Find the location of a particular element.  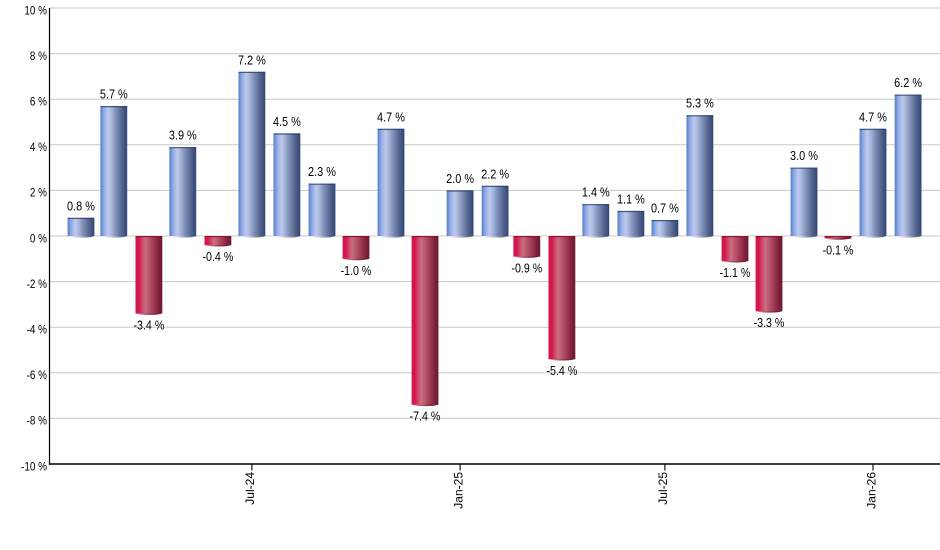

svg-text: -5.4 % is located at coordinates (562, 370).